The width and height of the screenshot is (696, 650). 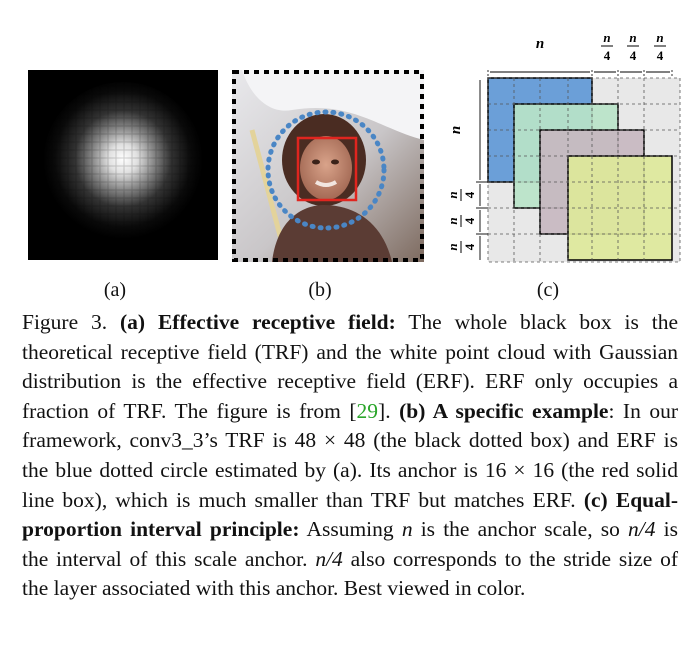 What do you see at coordinates (606, 37) in the screenshot?
I see `top-quarter-num-1: n` at bounding box center [606, 37].